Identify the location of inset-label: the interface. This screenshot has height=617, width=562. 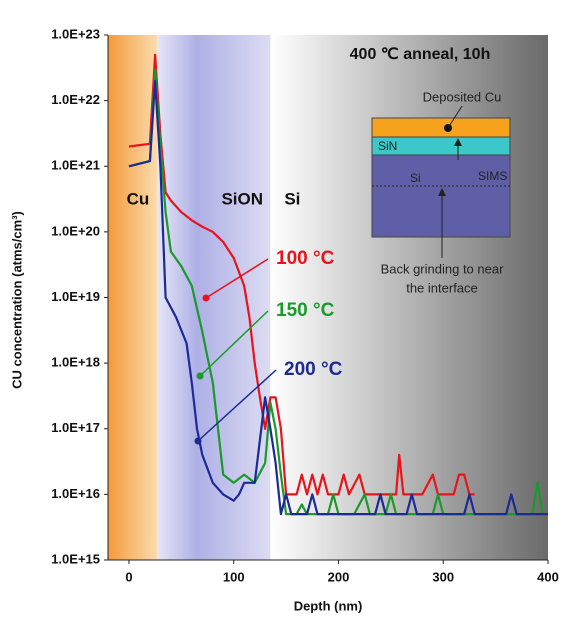
(442, 287).